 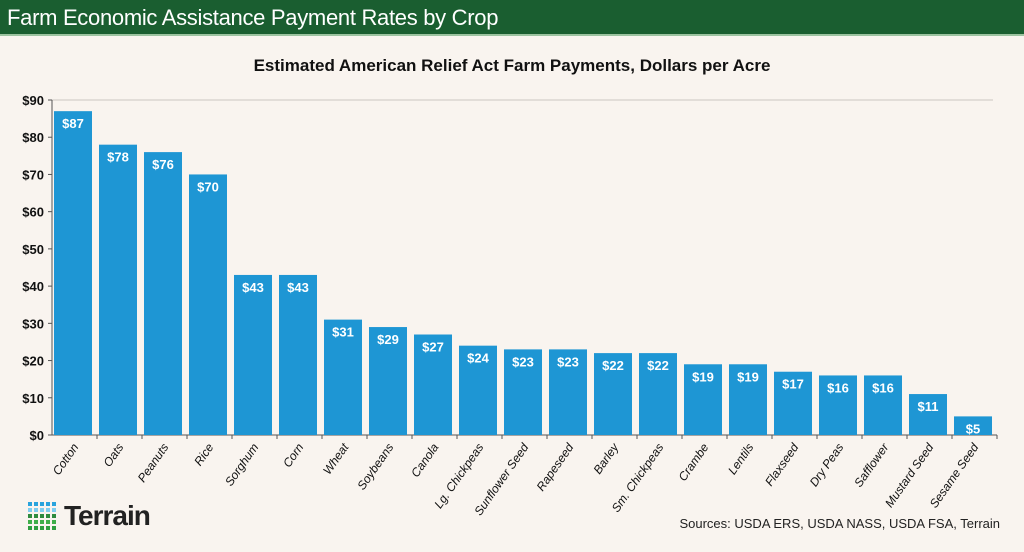 I want to click on y-tick-label: $60, so click(x=33, y=212).